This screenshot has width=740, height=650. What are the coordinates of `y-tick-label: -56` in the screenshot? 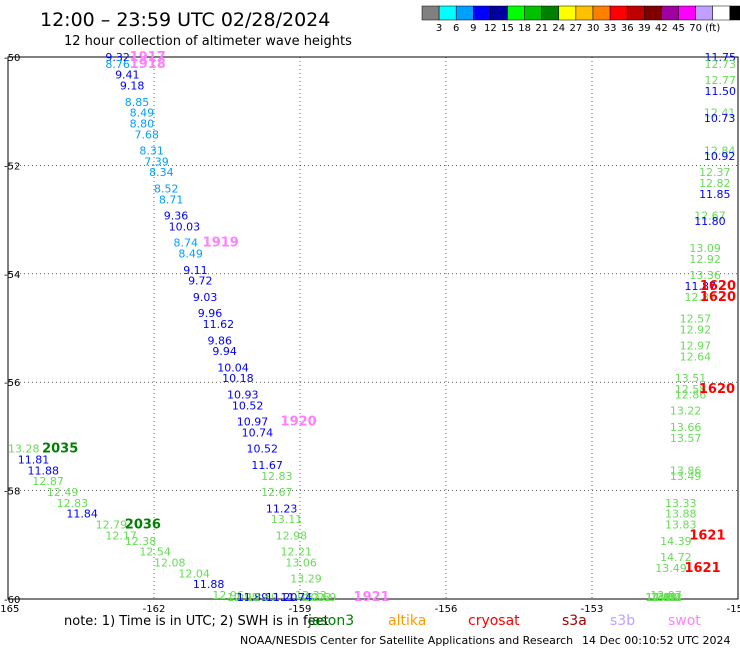 It's located at (12, 383).